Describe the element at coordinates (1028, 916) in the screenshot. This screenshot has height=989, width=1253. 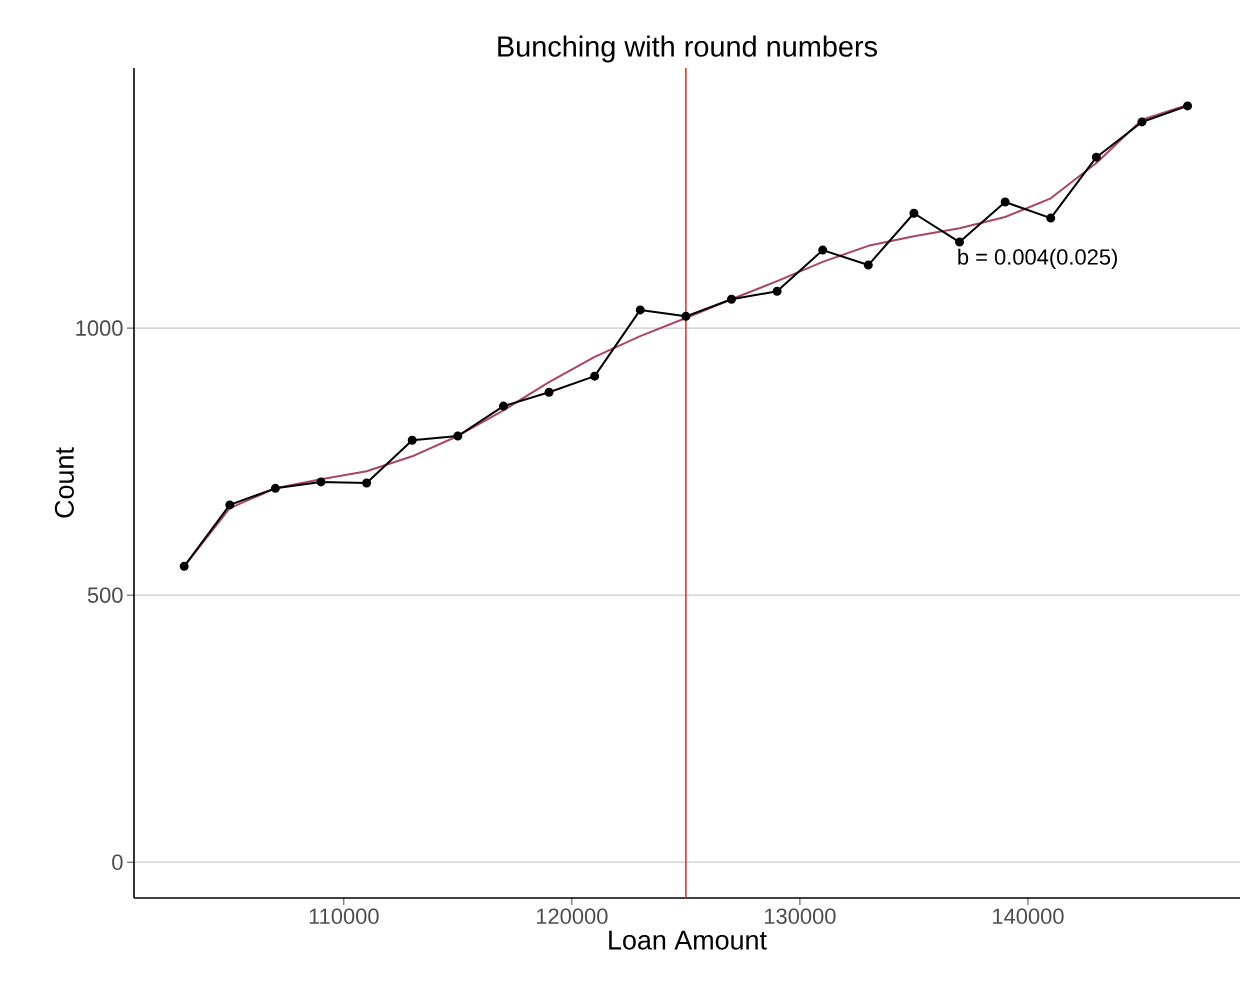
I see `x-tick-label: 140000` at that location.